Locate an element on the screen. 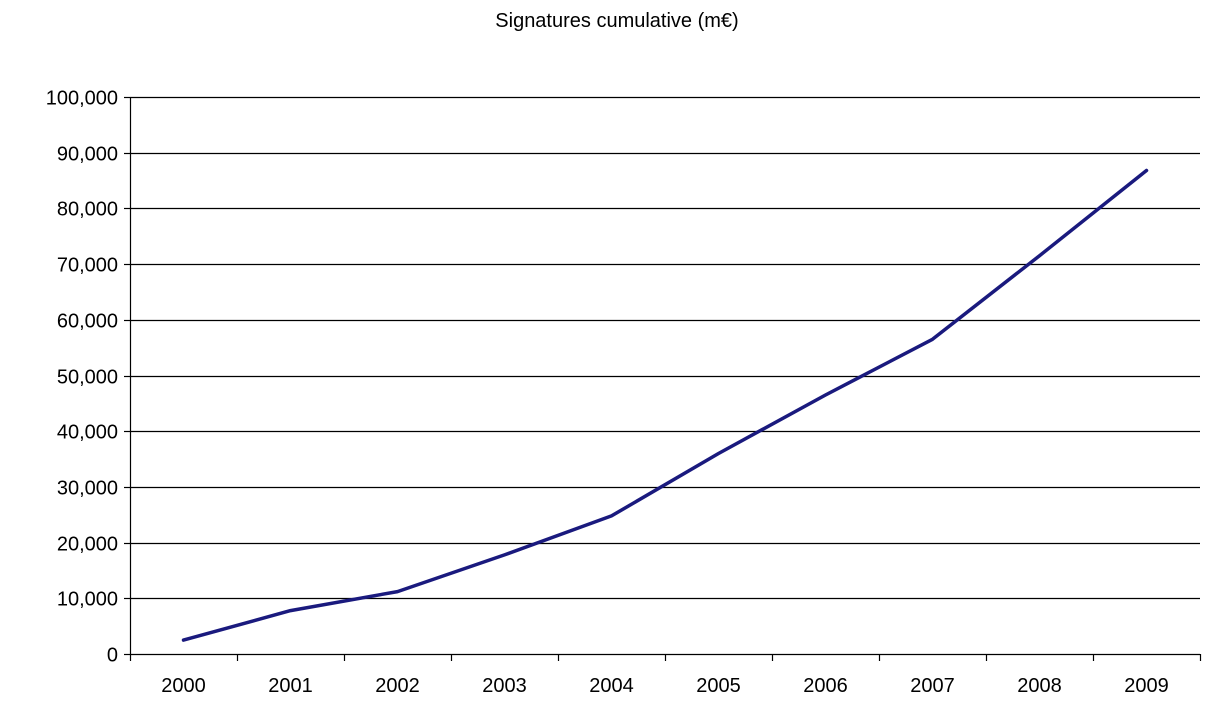  x-tick-label: 2006 is located at coordinates (825, 686).